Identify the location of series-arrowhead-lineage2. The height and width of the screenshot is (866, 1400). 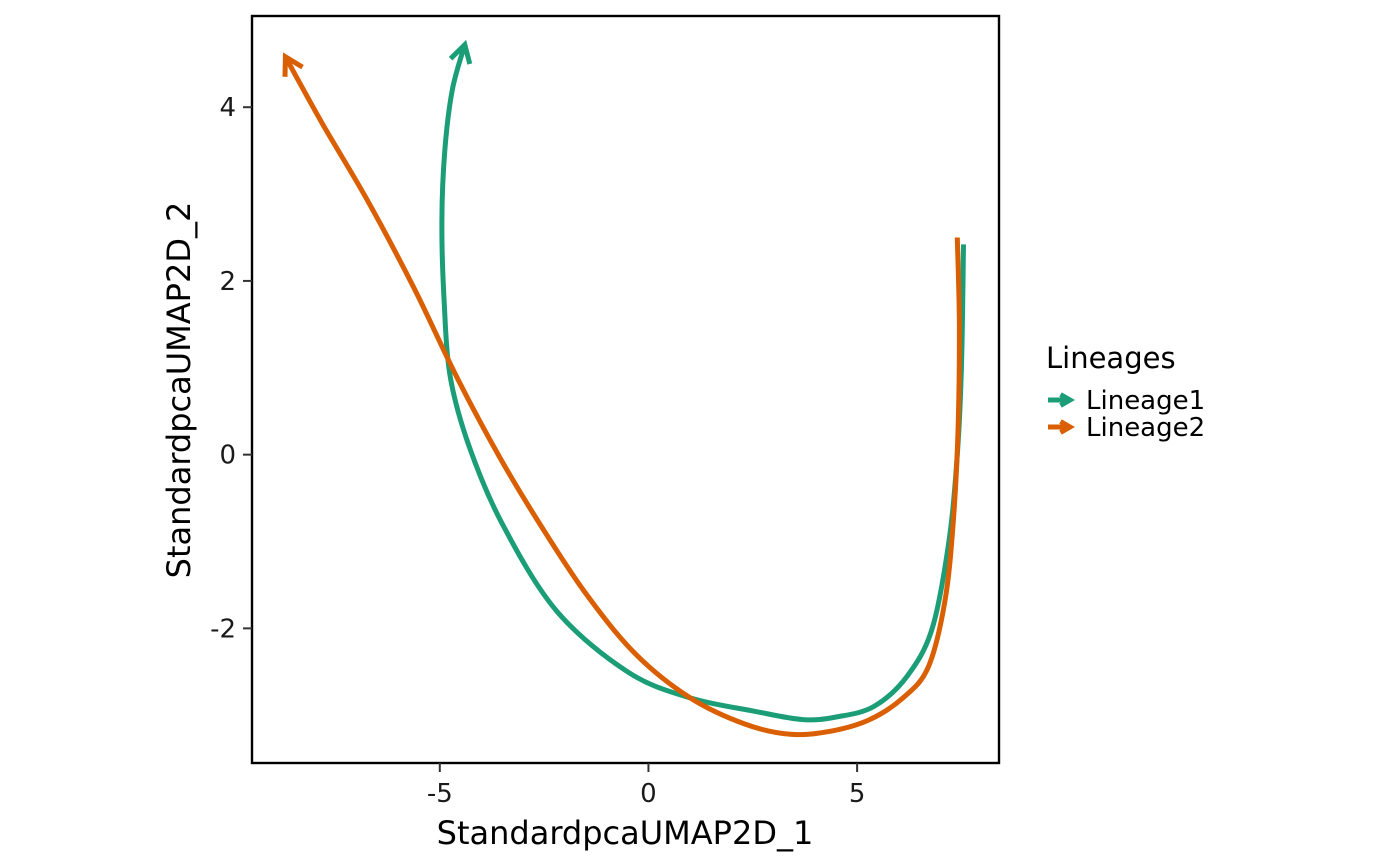
(293, 64).